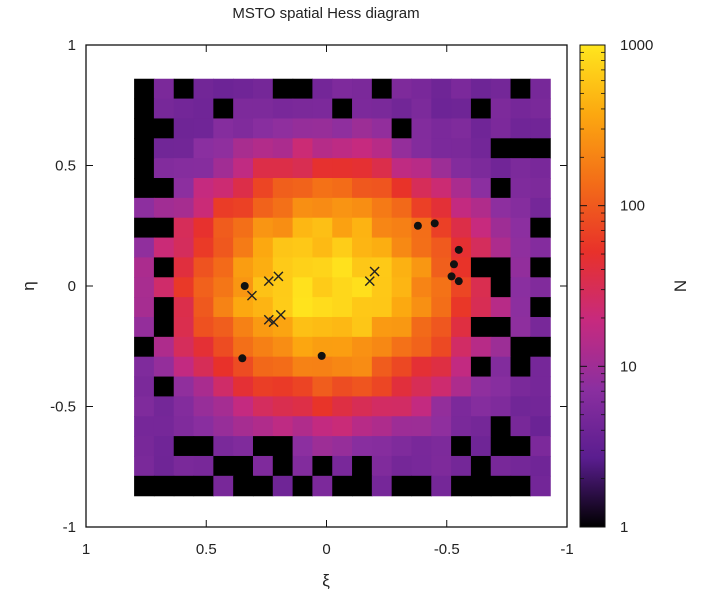 This screenshot has width=722, height=595. Describe the element at coordinates (65, 166) in the screenshot. I see `y-tick-label: 0.5` at that location.